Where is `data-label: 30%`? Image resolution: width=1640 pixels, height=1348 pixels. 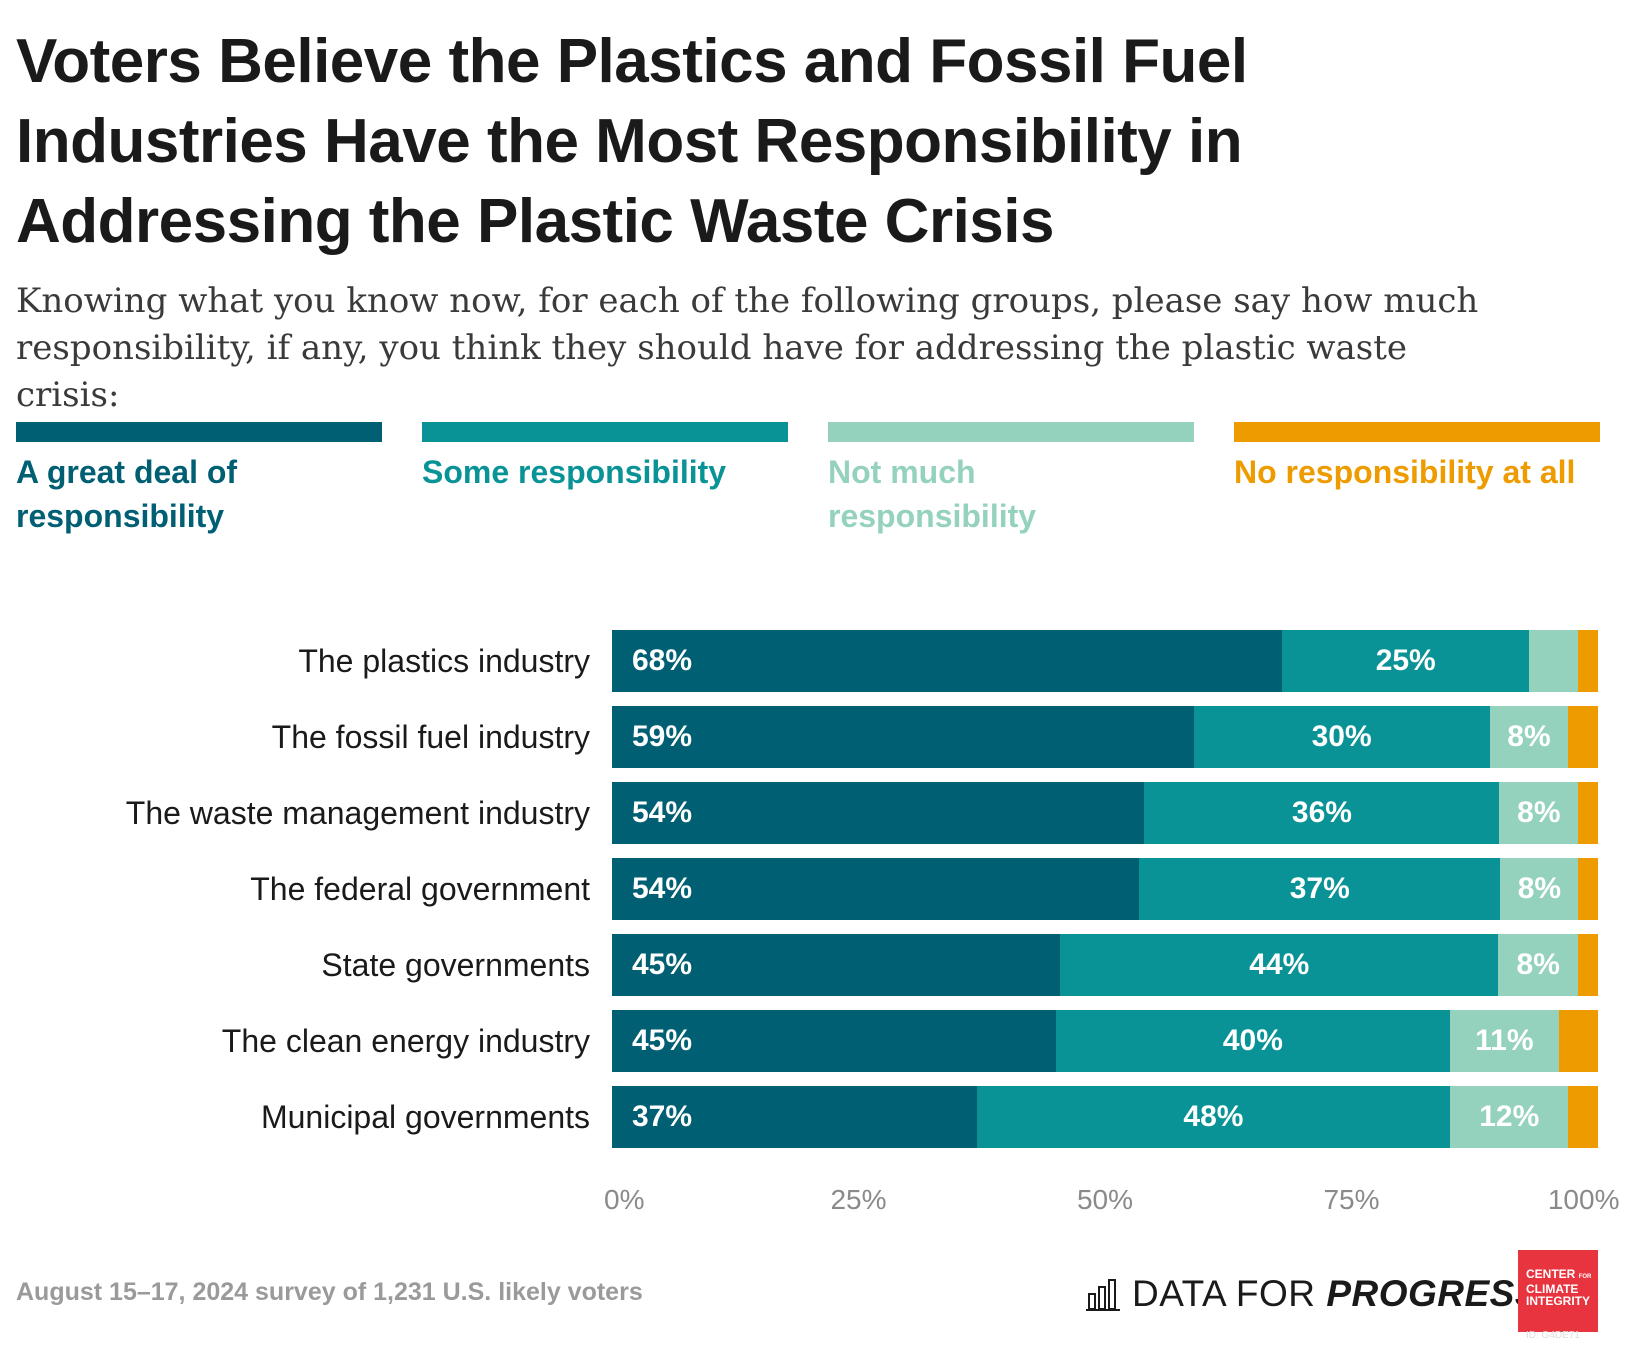 data-label: 30% is located at coordinates (1341, 736).